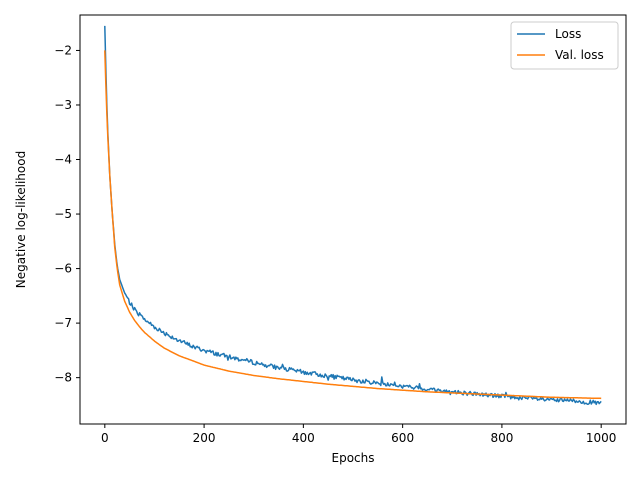  What do you see at coordinates (63, 50) in the screenshot?
I see `y-tick-label: −2` at bounding box center [63, 50].